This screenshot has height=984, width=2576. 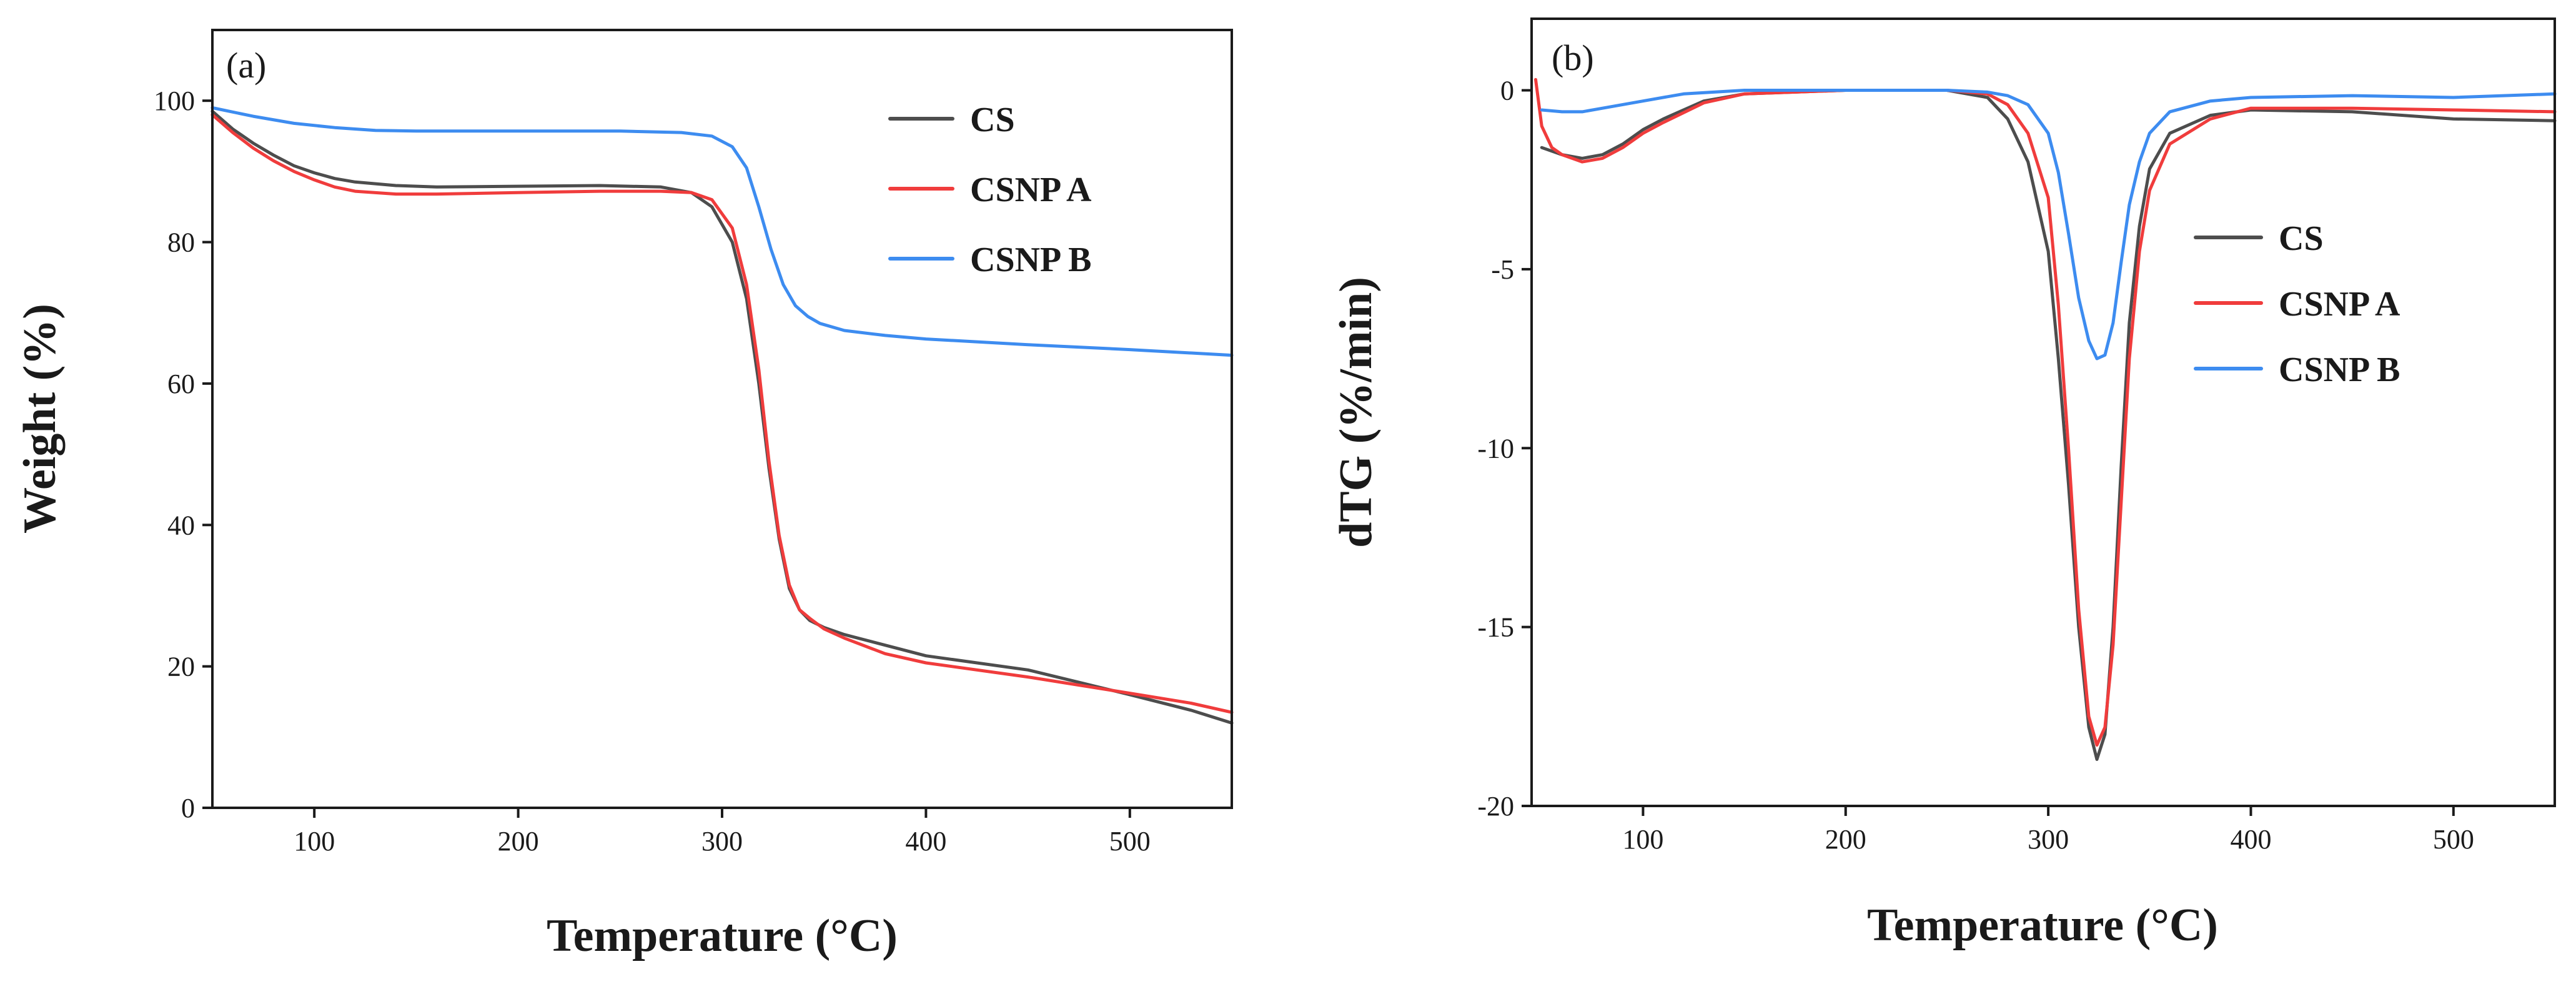 What do you see at coordinates (2042, 925) in the screenshot?
I see `panel-b-x-axis-label: Temperature (°C)` at bounding box center [2042, 925].